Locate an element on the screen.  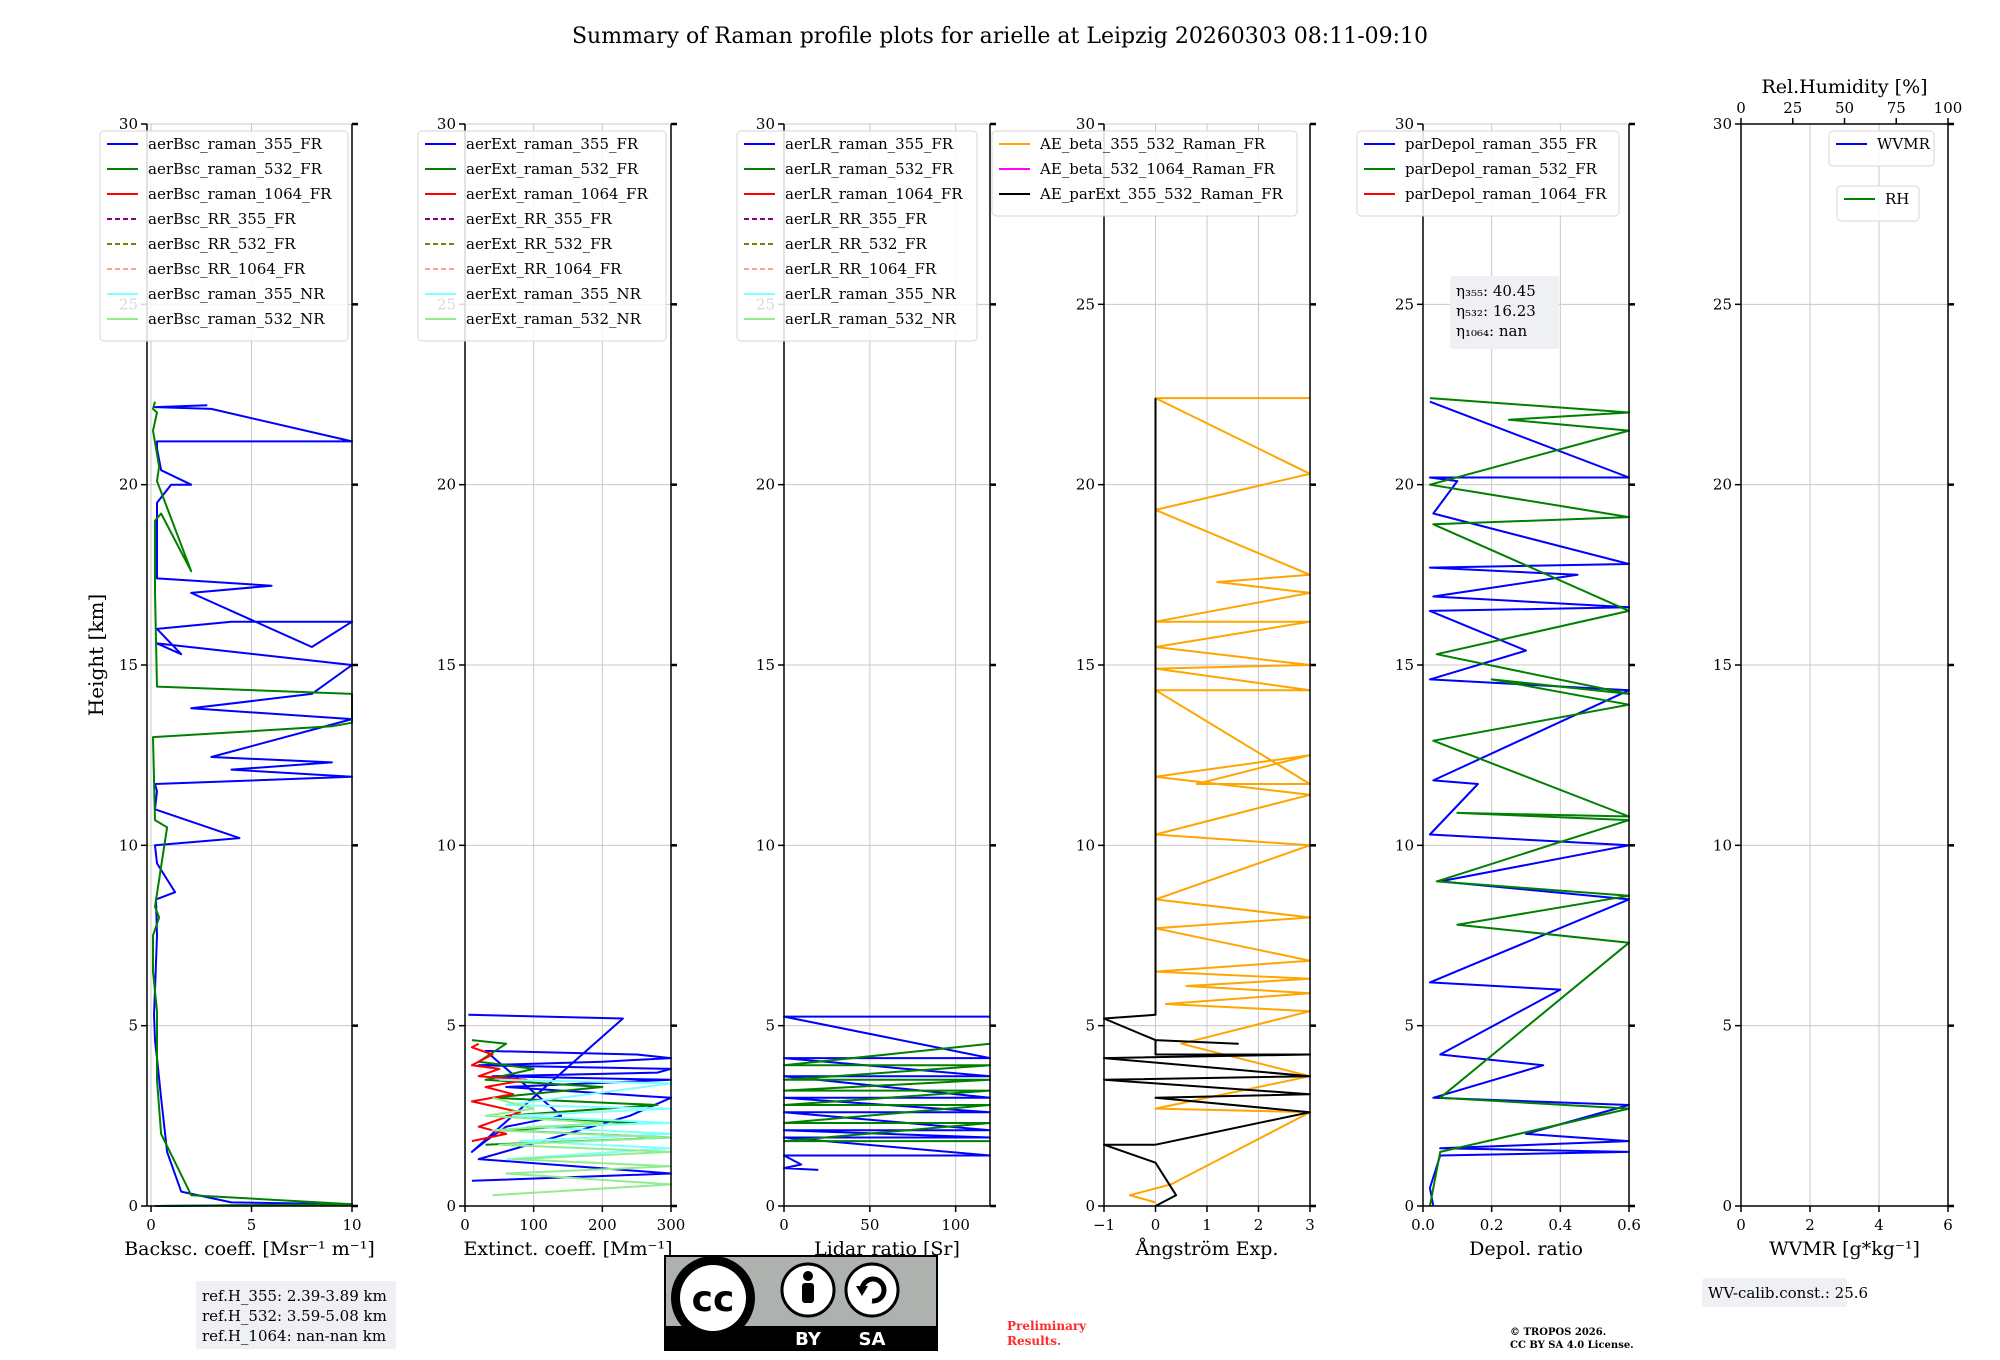
legend-entry: aerExt_raman_532_FR is located at coordinates (552, 169).